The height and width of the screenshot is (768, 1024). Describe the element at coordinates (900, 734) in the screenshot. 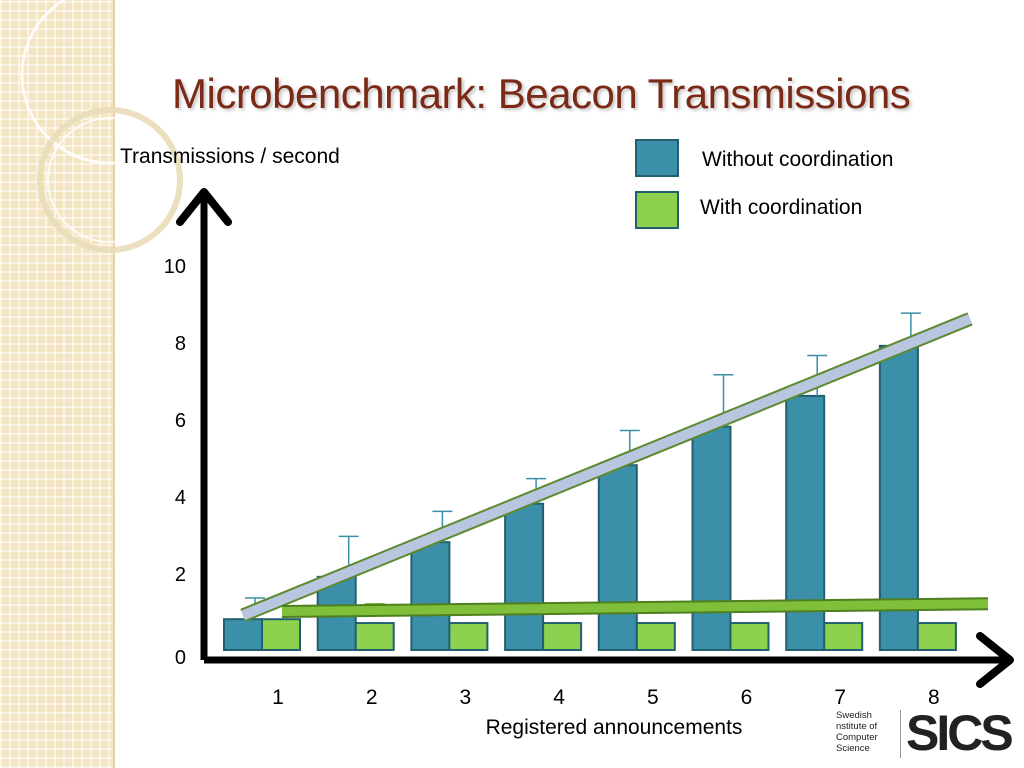

I see `logo-divider` at that location.